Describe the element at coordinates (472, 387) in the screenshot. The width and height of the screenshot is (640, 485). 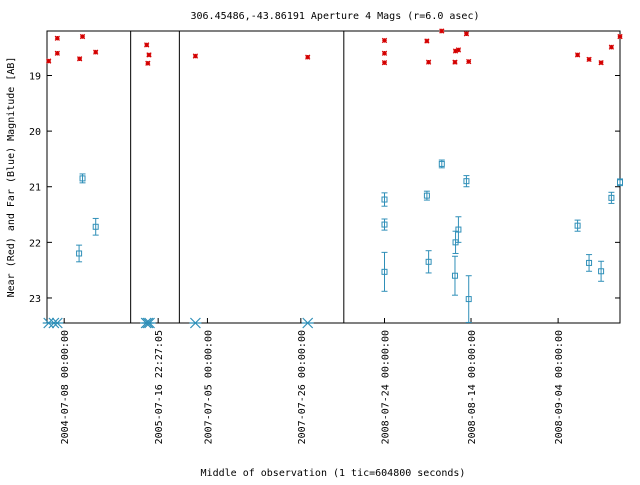
I see `x-tick-label: 2008-08-14 00:00:00` at that location.